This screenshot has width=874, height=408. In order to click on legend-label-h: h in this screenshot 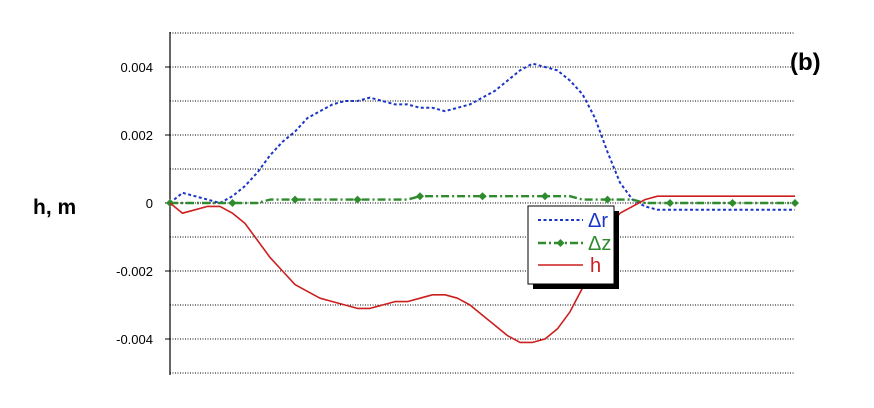, I will do `click(595, 266)`.